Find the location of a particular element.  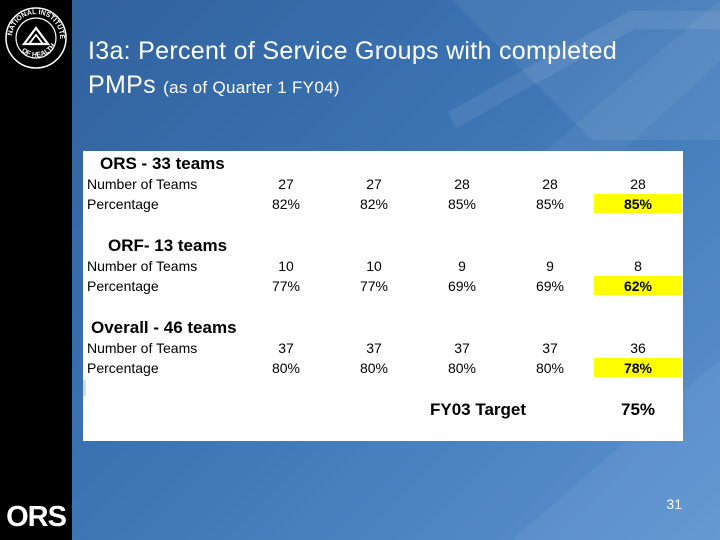

nih-seal-logo: NATIONAL INSTITUTES OF HEALTH is located at coordinates (34, 36).